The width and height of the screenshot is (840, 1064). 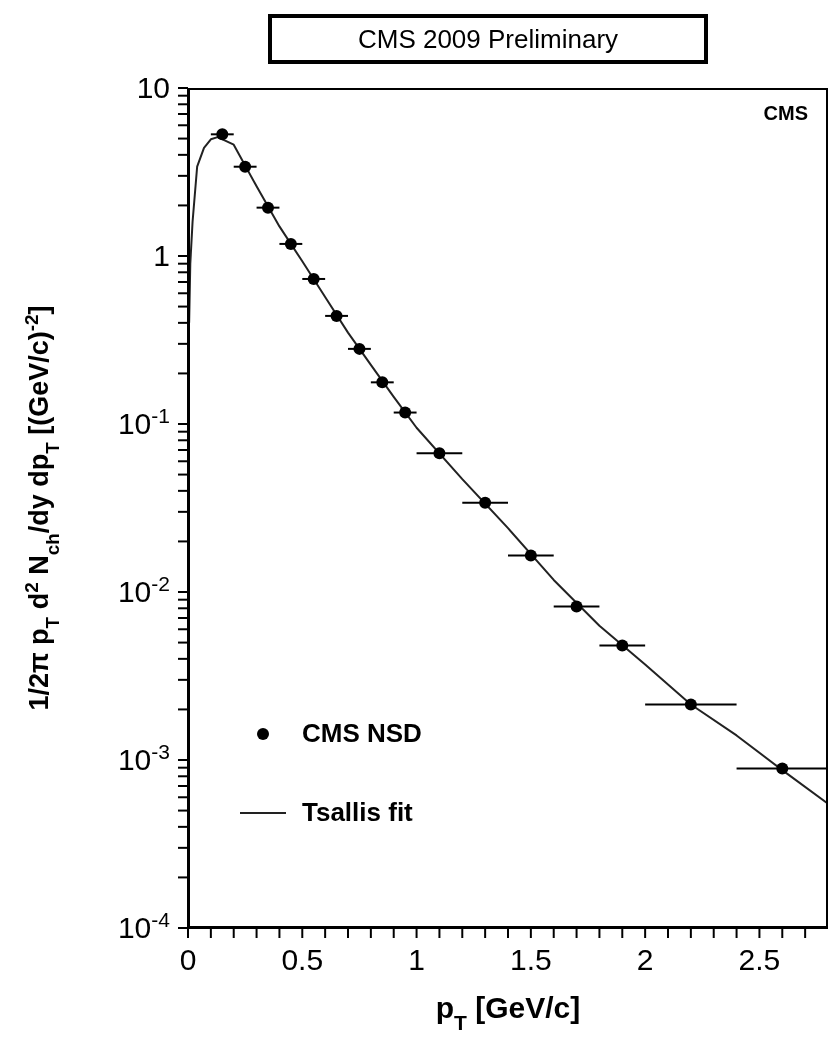 What do you see at coordinates (531, 959) in the screenshot?
I see `x-tick-label: 1.5` at bounding box center [531, 959].